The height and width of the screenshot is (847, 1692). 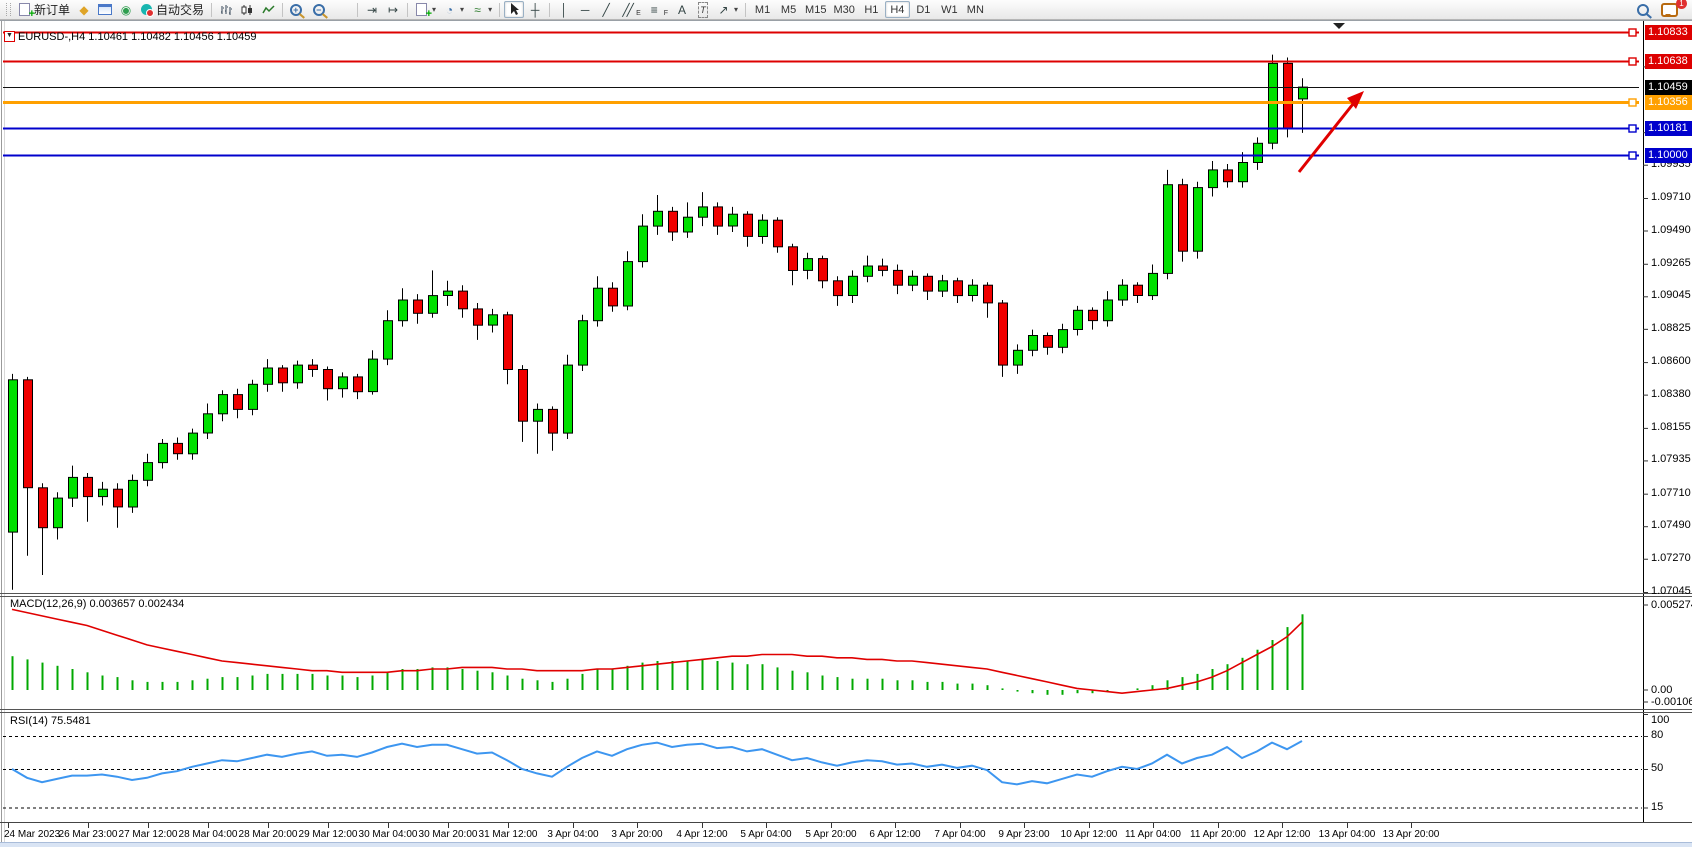 I want to click on vertical-line-icon: │, so click(x=564, y=9).